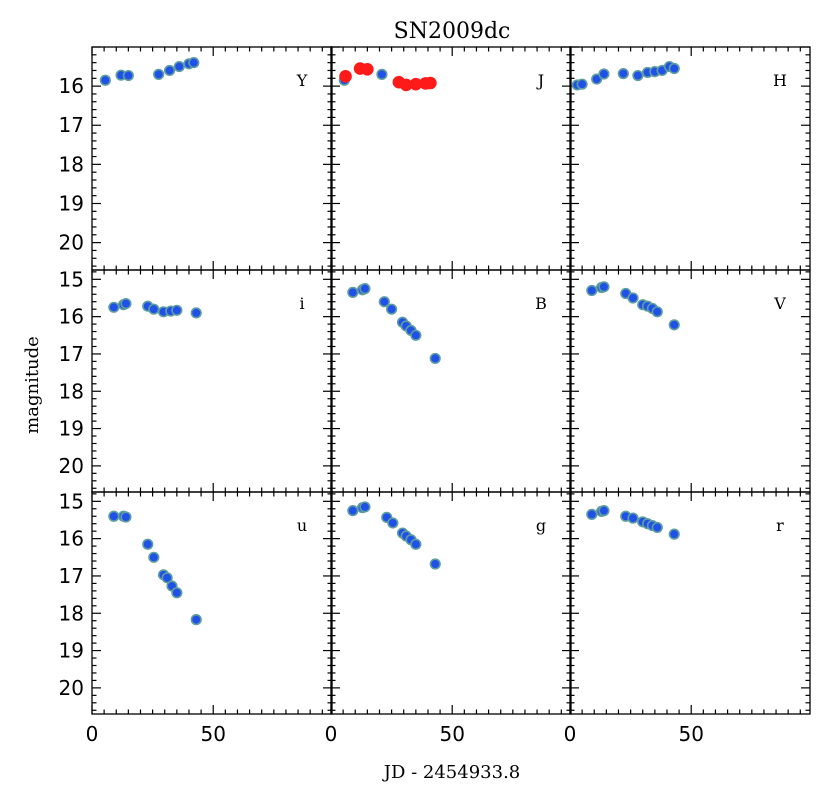 The image size is (830, 797). Describe the element at coordinates (690, 158) in the screenshot. I see `panel-h-band: H` at that location.